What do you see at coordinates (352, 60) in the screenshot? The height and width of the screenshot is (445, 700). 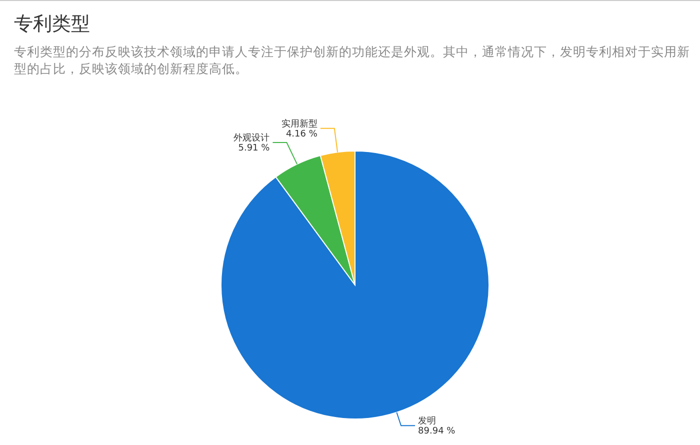 I see `chart-subtitle: 专利类型的分布反映该技术领域的申请人专注于保护创新的功能还是外观。其中，通常情况下，发明专利相对于实用新型的占比，反映该领域的创新程度高低。` at bounding box center [352, 60].